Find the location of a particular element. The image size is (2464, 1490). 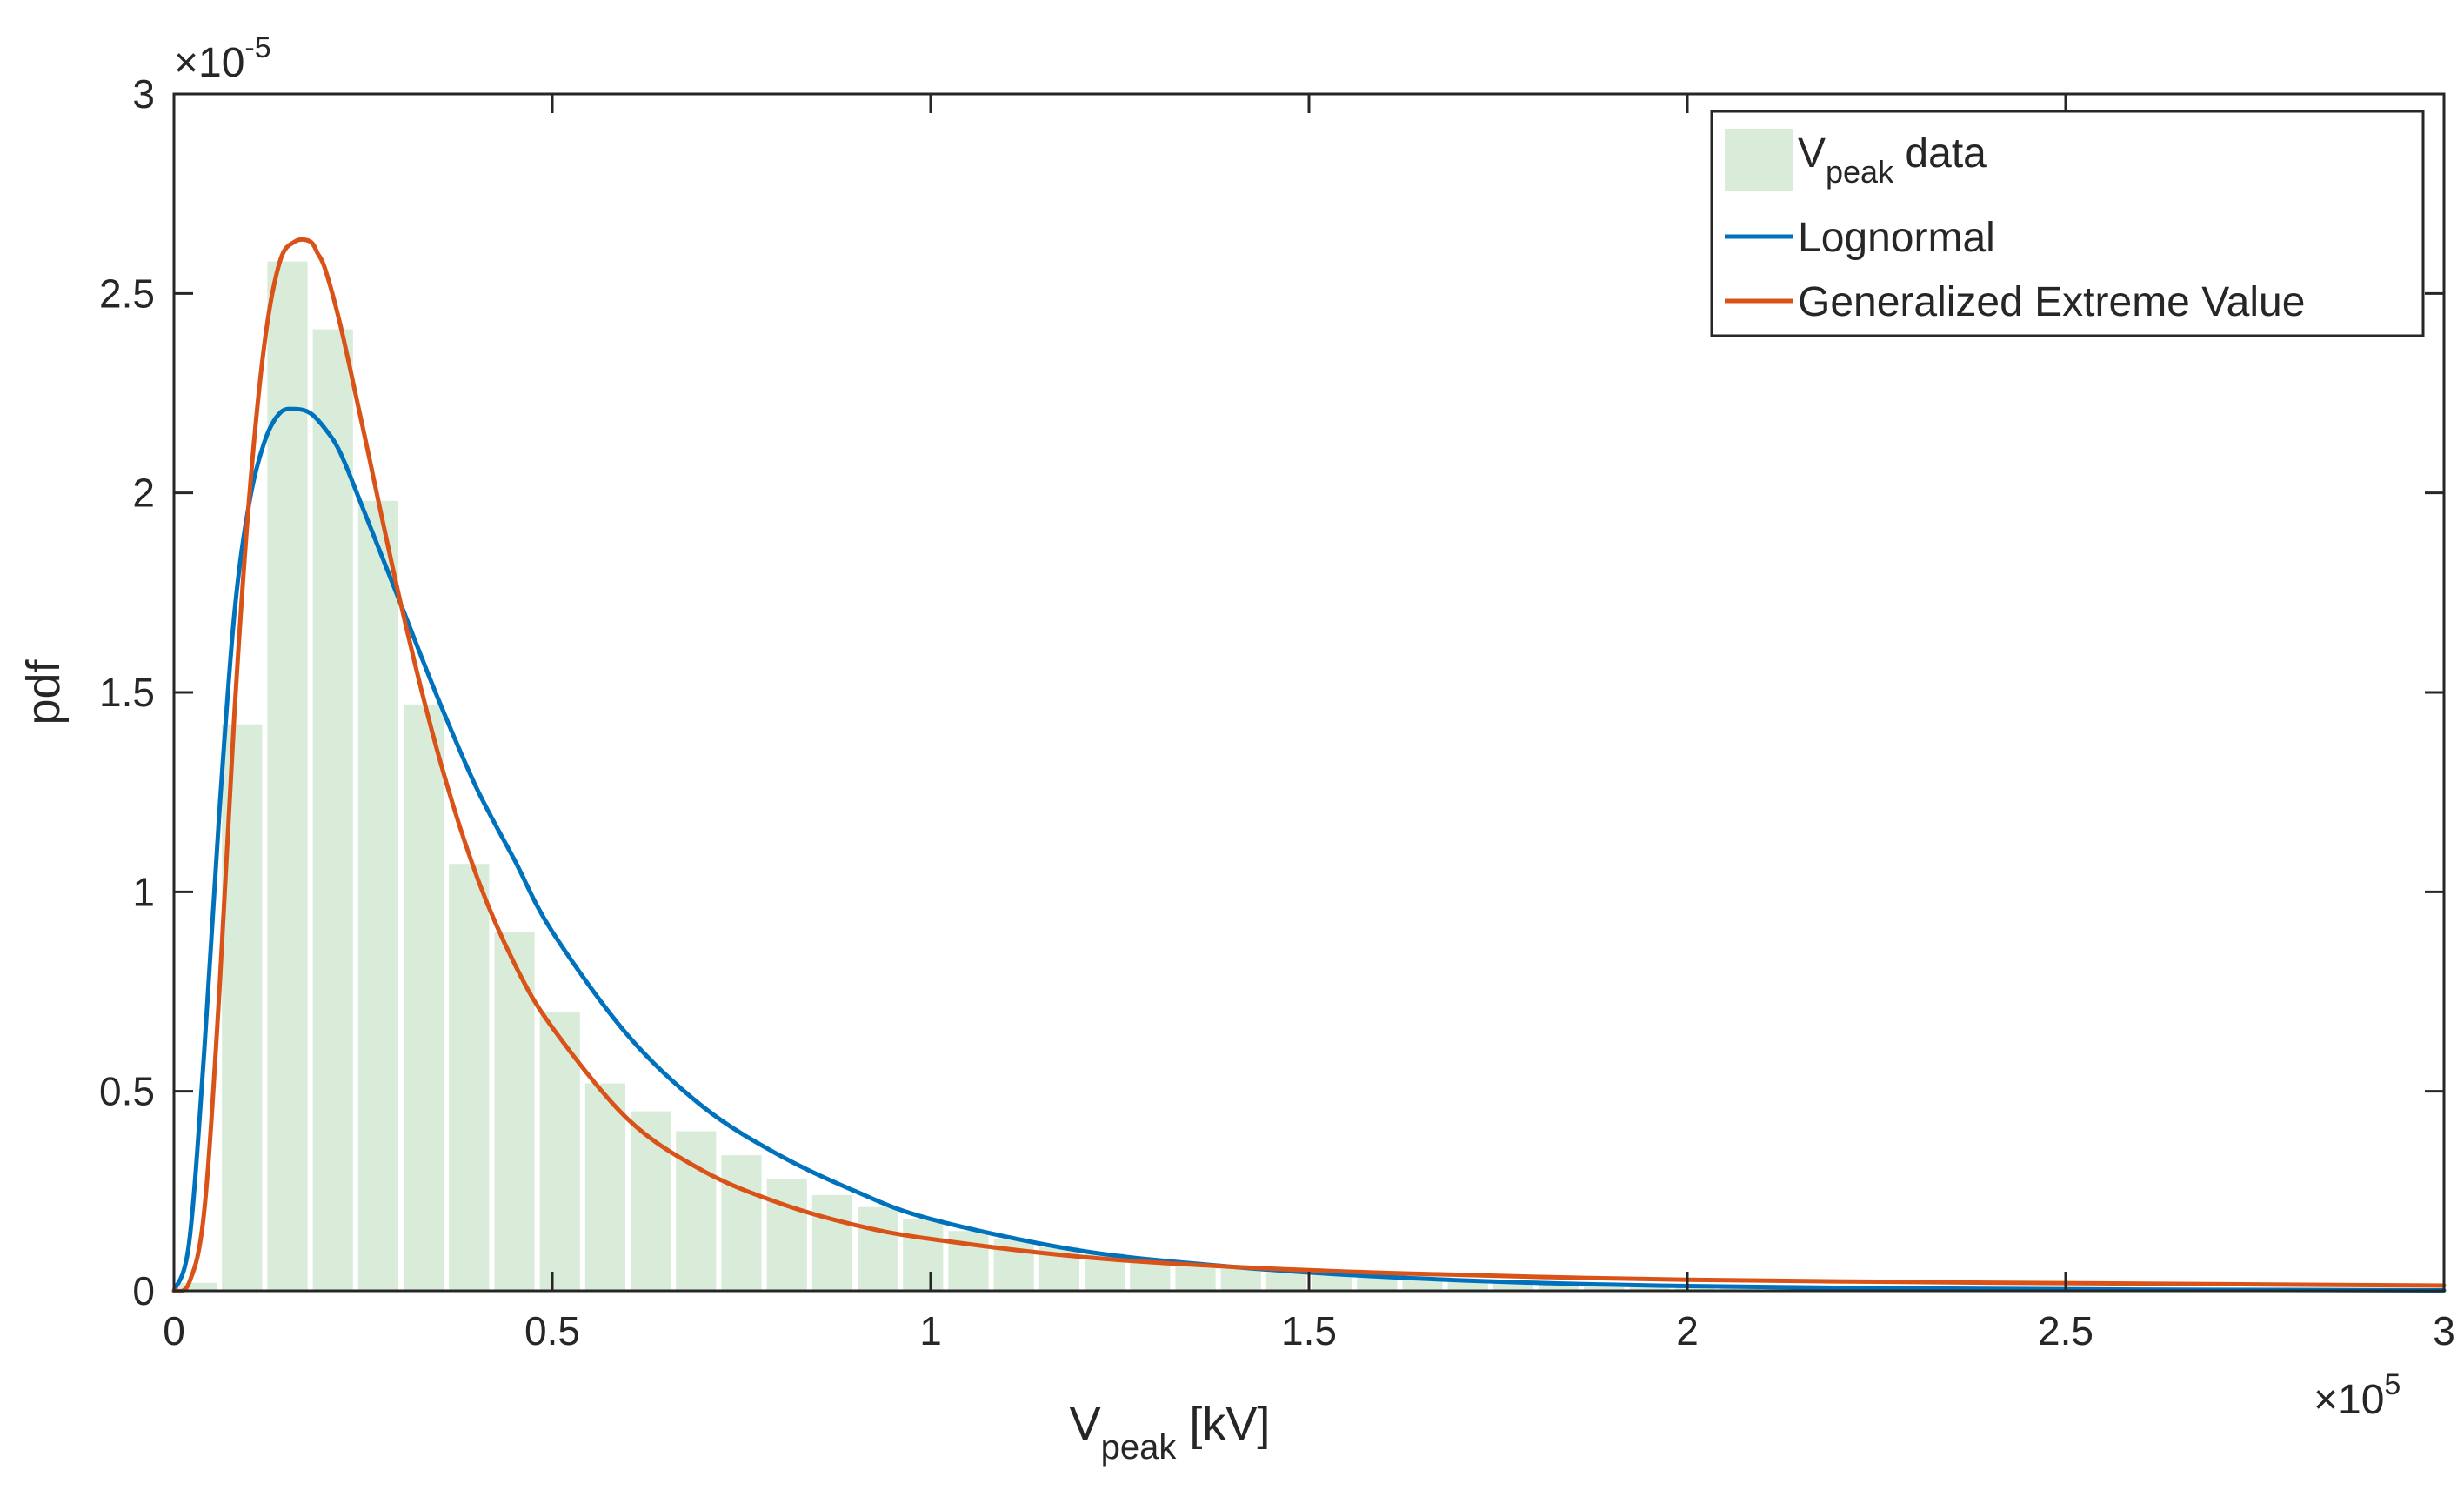

x-tick-label: 3 is located at coordinates (2444, 1331).